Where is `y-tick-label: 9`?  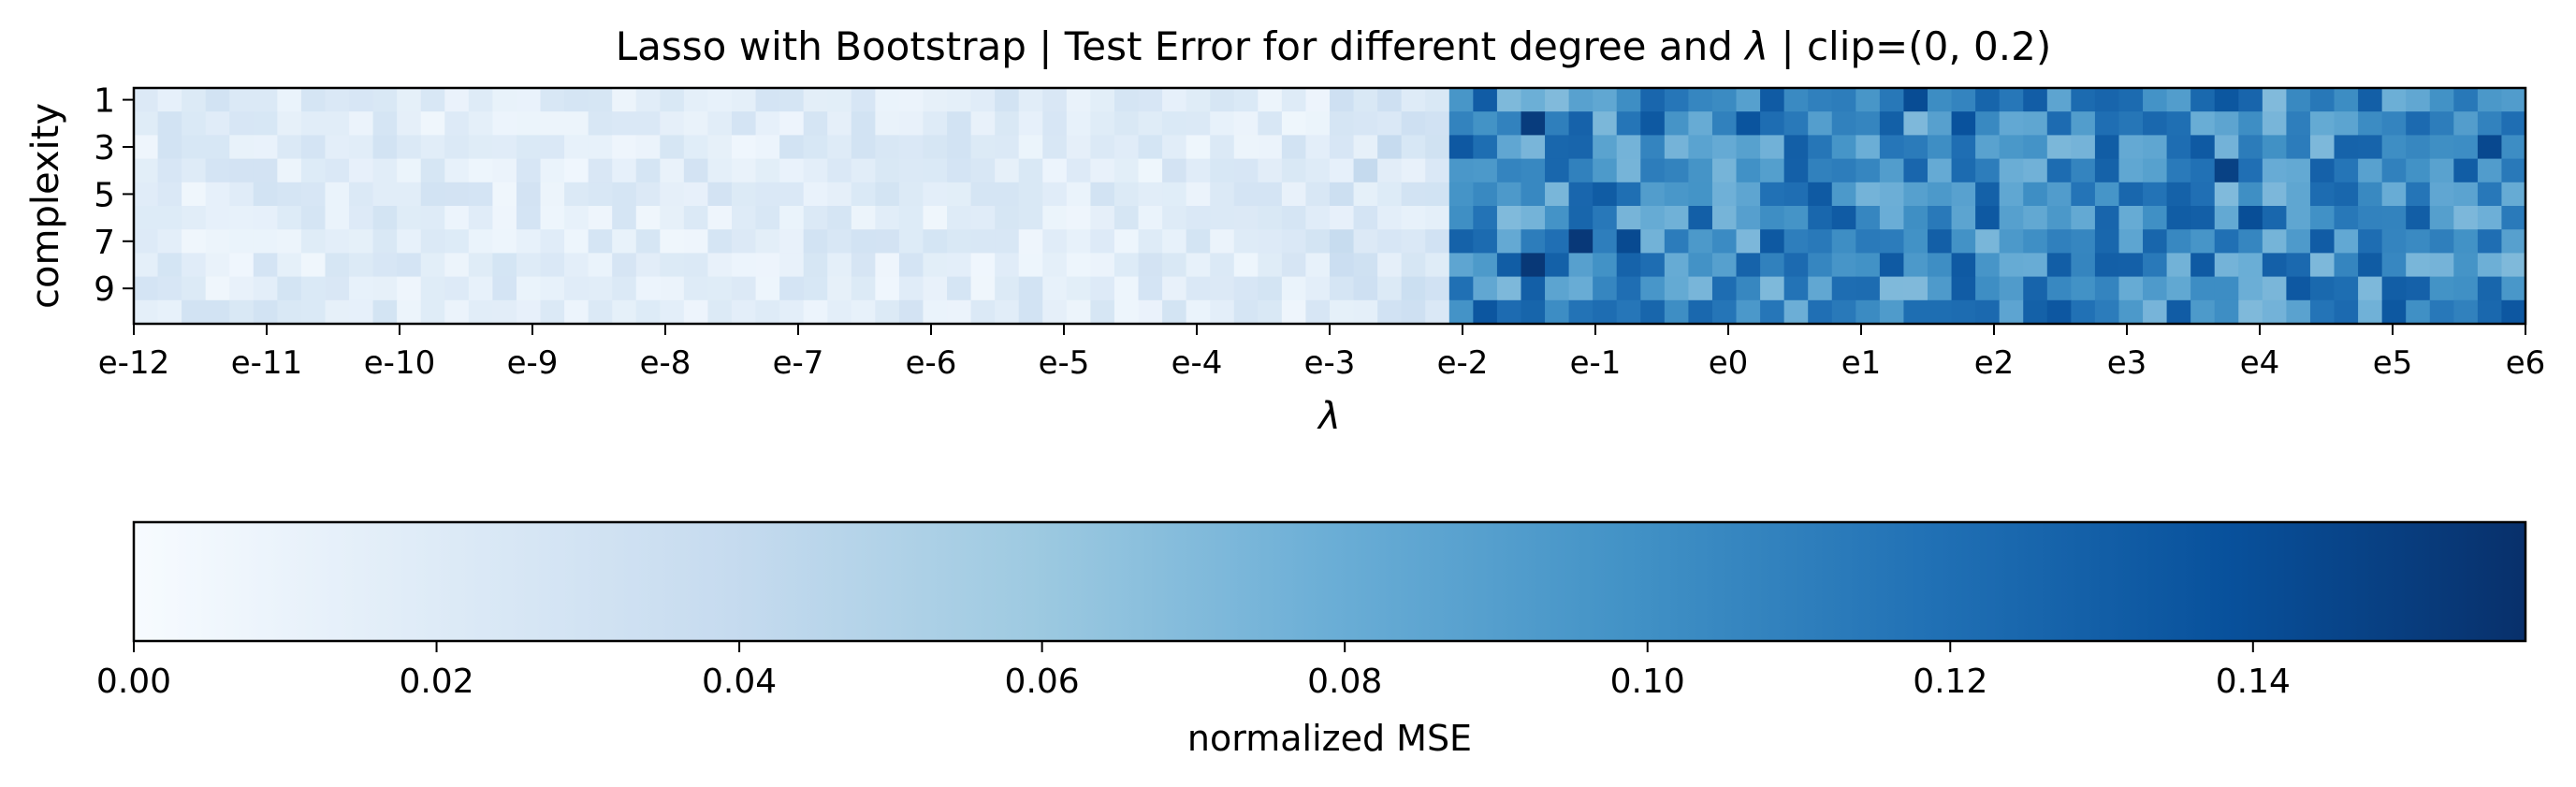
y-tick-label: 9 is located at coordinates (104, 289).